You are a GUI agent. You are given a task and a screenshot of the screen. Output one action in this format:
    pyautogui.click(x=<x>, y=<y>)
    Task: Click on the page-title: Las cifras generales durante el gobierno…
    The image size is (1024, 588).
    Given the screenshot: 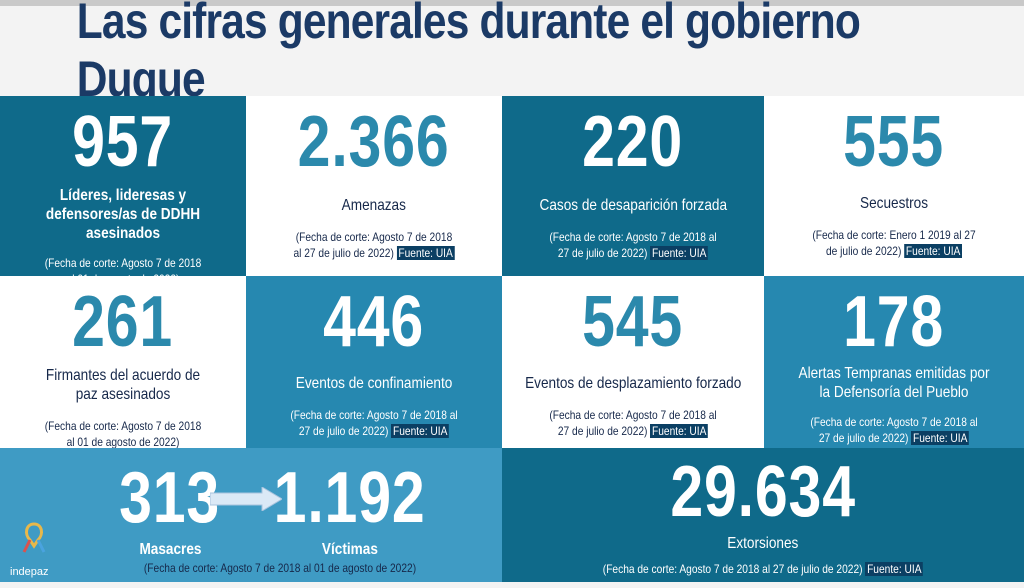 What is the action you would take?
    pyautogui.click(x=468, y=53)
    